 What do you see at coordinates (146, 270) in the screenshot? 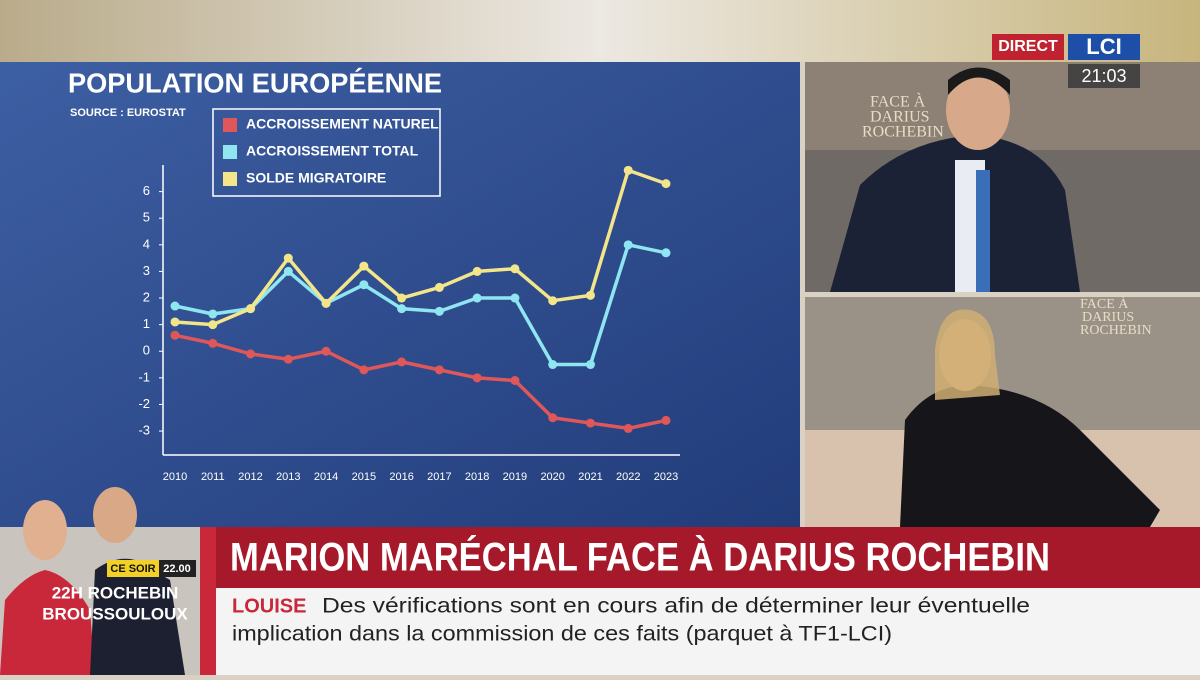
I see `y-tick-label: 3` at bounding box center [146, 270].